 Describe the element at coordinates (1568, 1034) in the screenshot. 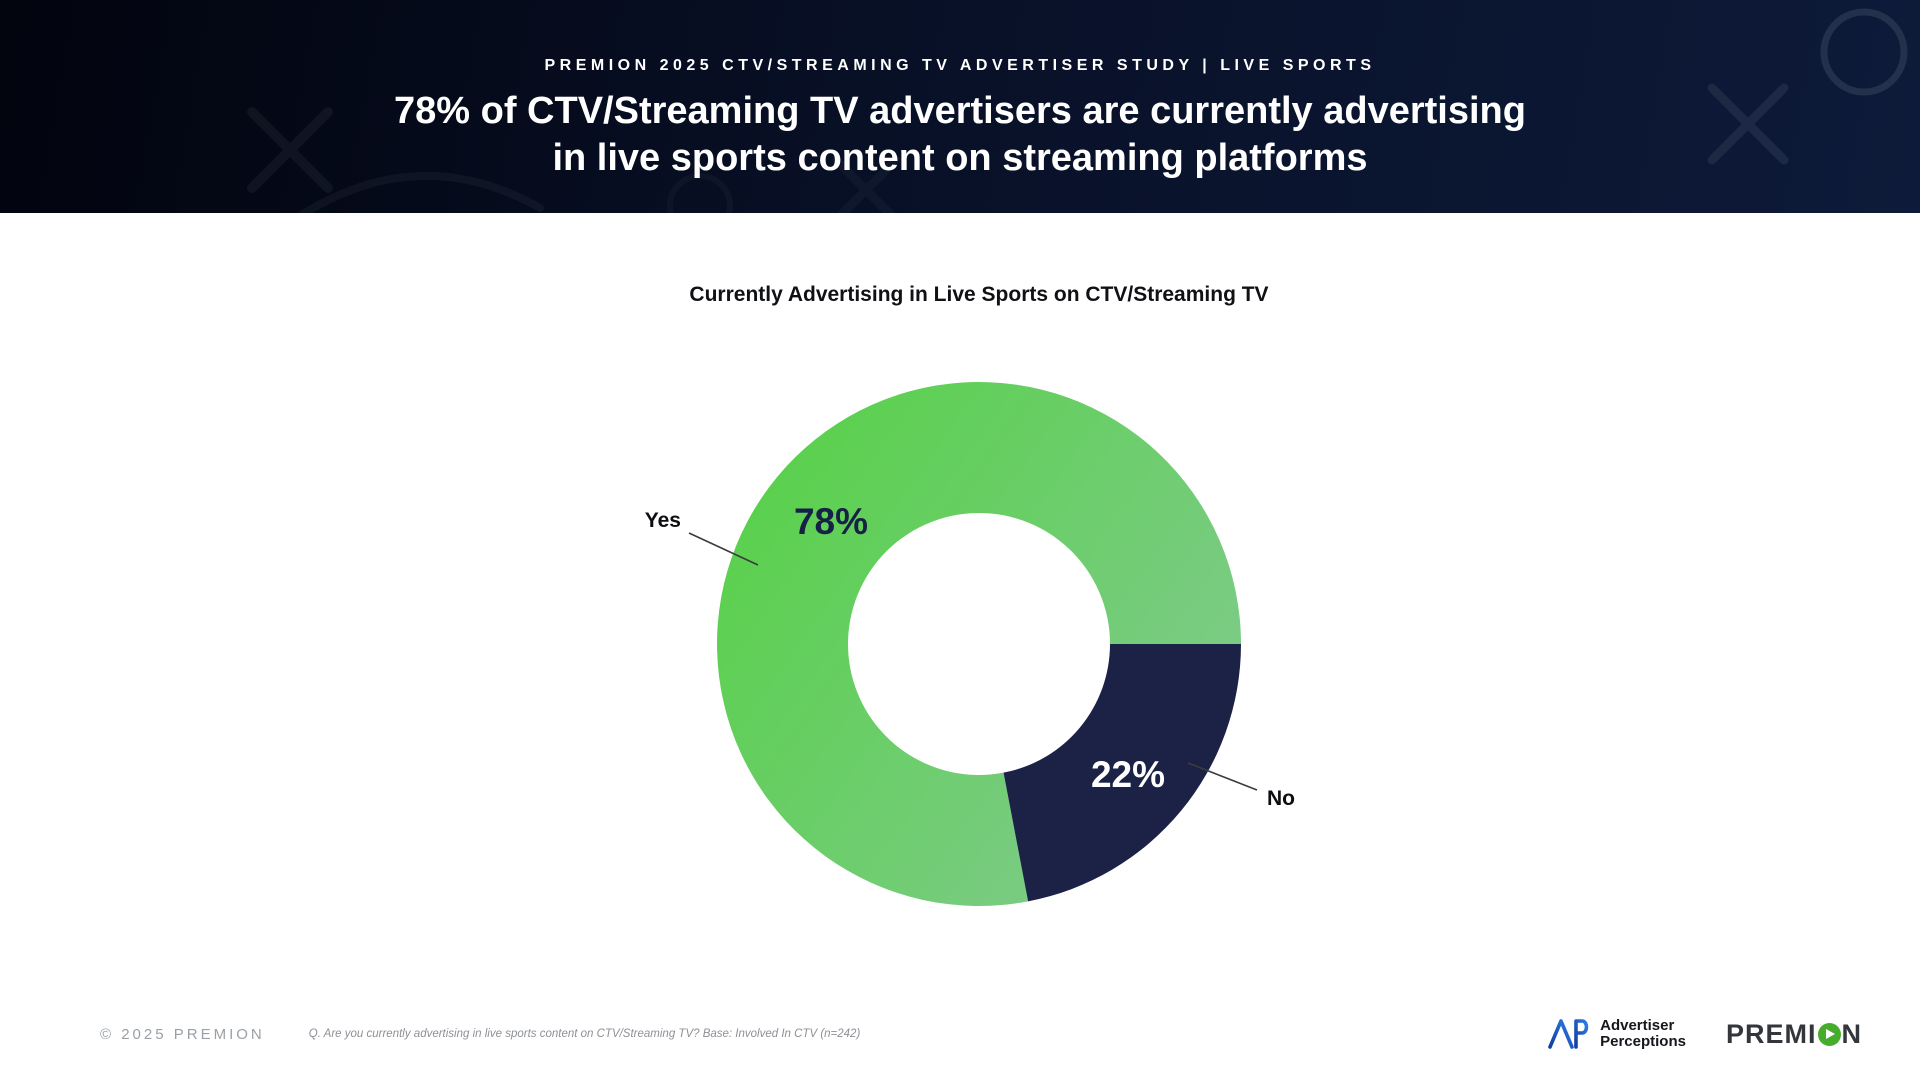

I see `advertiser-perceptions-logo-icon` at that location.